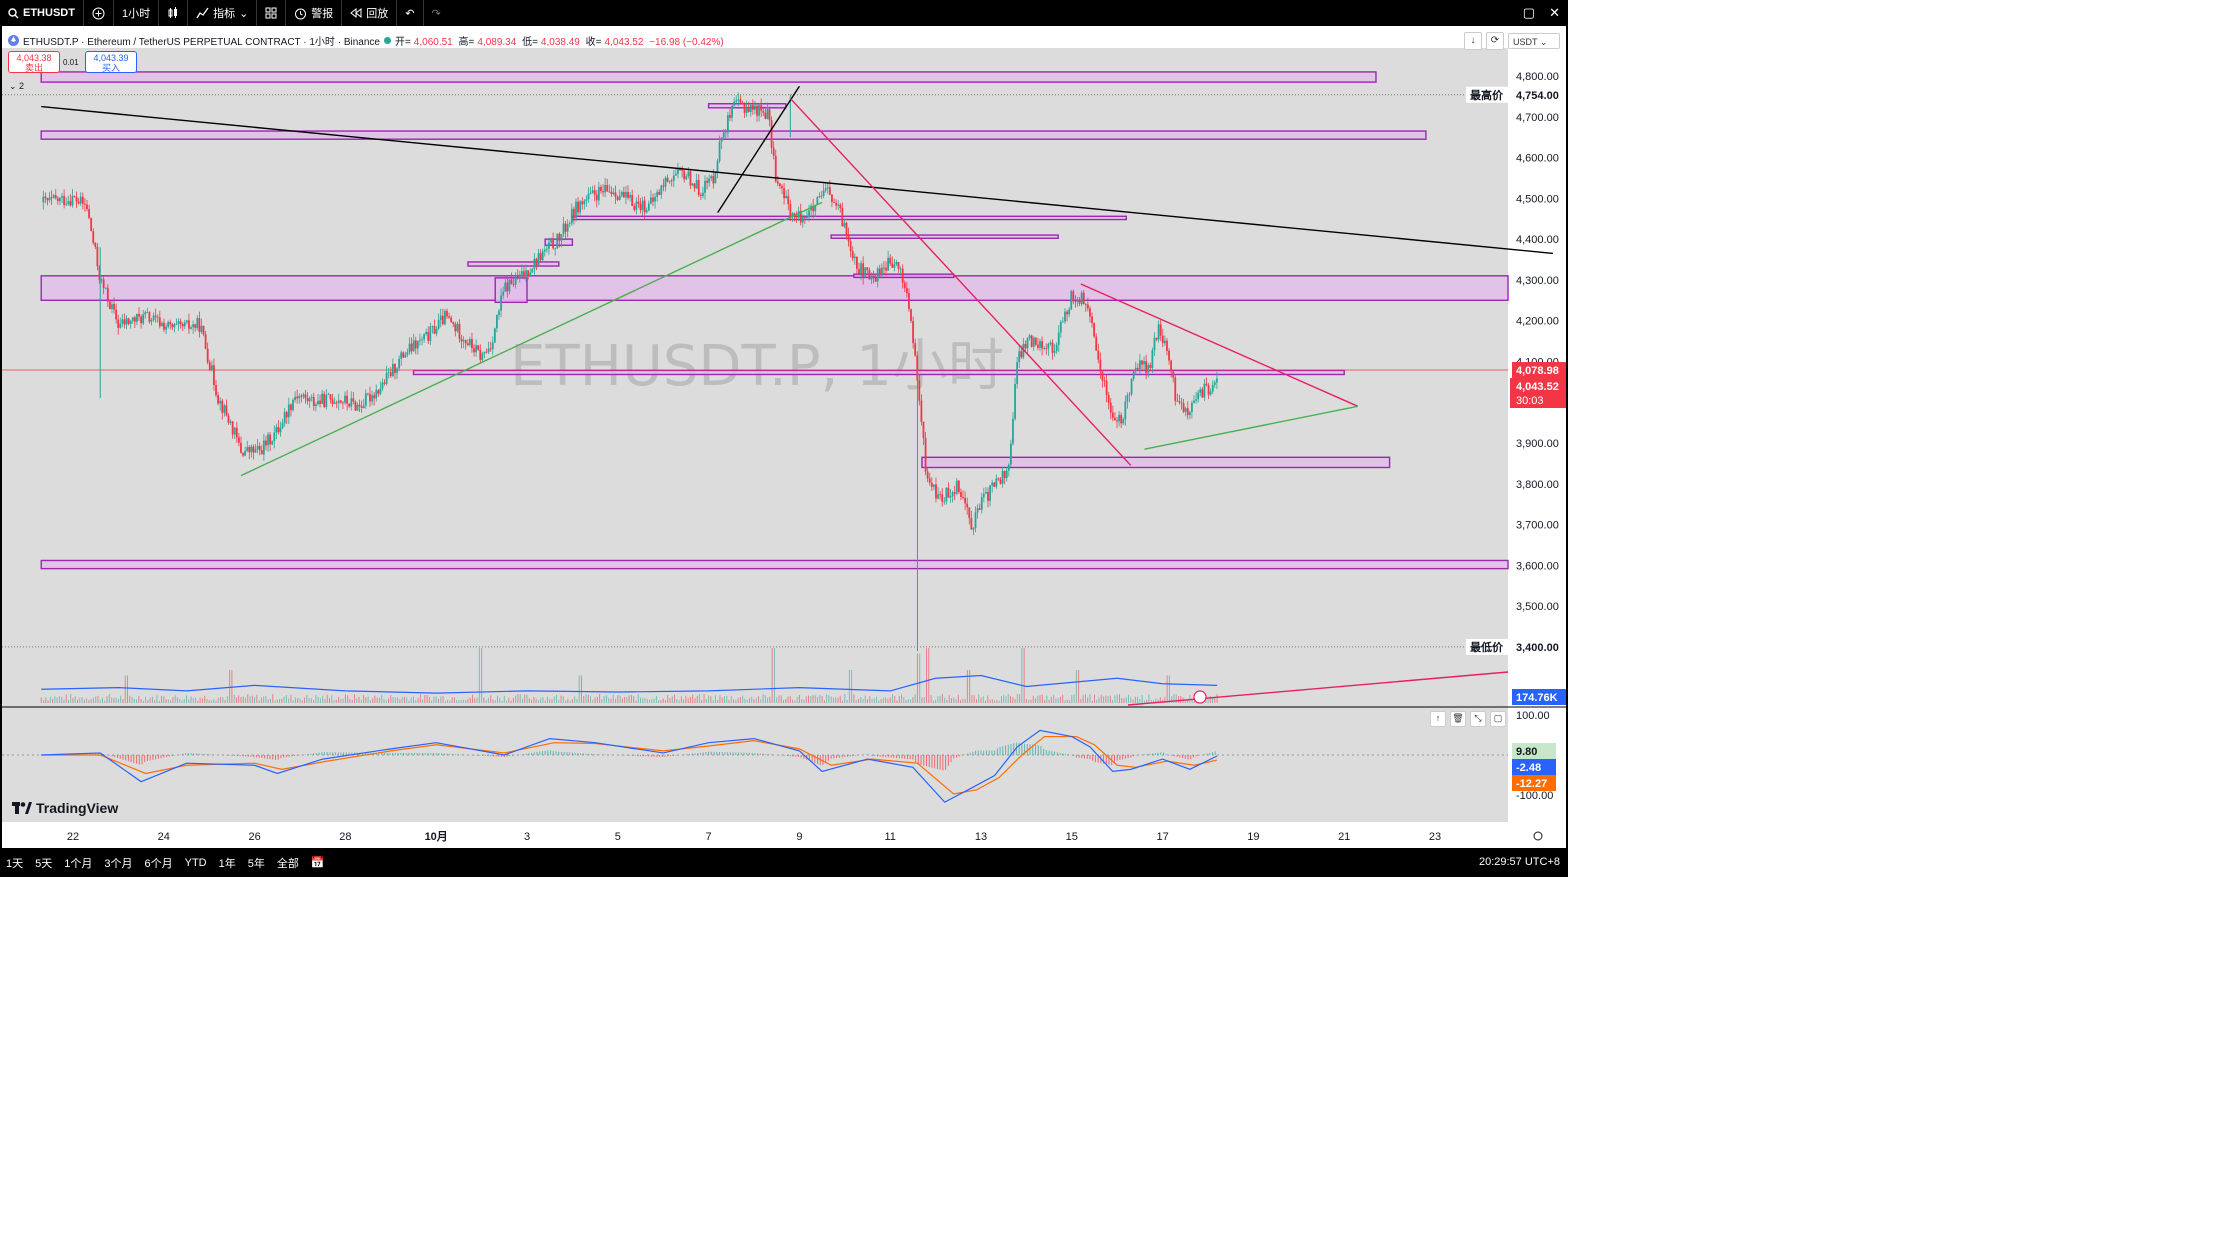 The width and height of the screenshot is (2216, 1239). Describe the element at coordinates (1519, 862) in the screenshot. I see `clock: 20:29:57 UTC+8` at that location.